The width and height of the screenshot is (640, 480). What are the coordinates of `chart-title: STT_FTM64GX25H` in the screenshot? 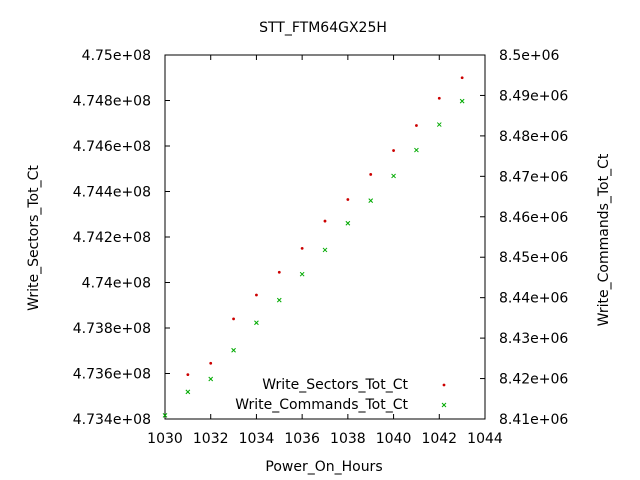 It's located at (323, 28).